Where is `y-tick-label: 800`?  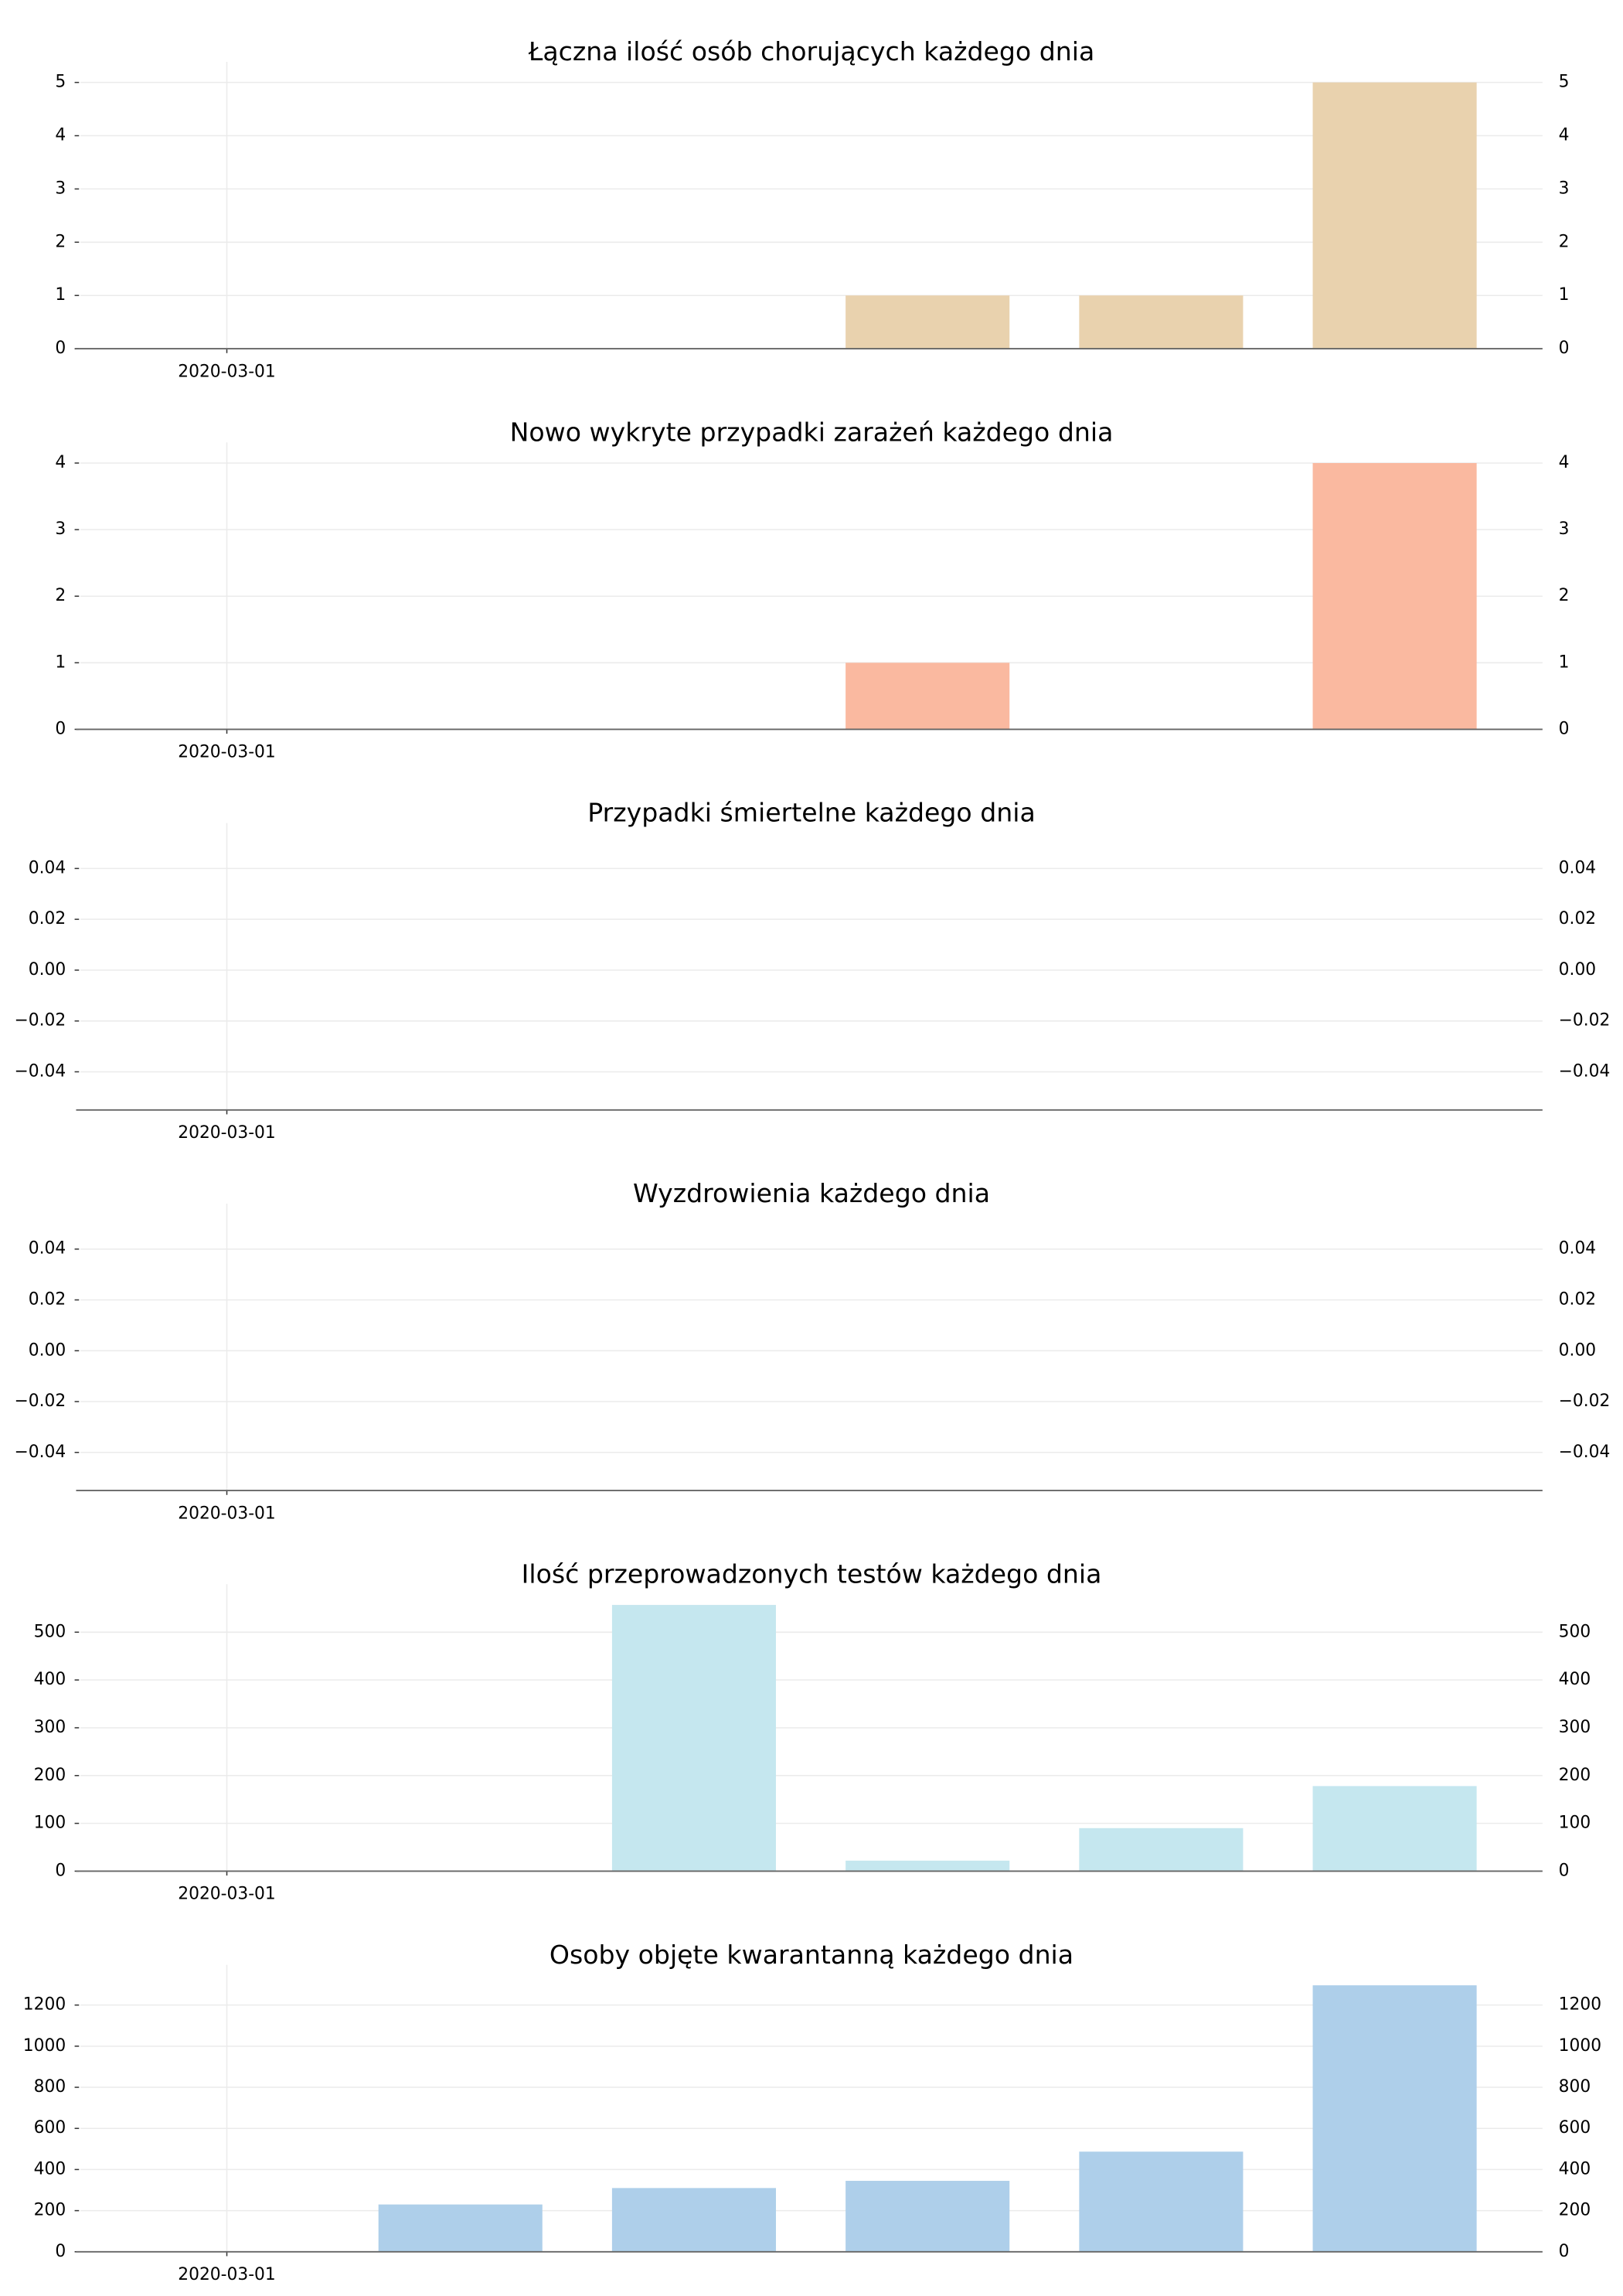 y-tick-label: 800 is located at coordinates (50, 2087).